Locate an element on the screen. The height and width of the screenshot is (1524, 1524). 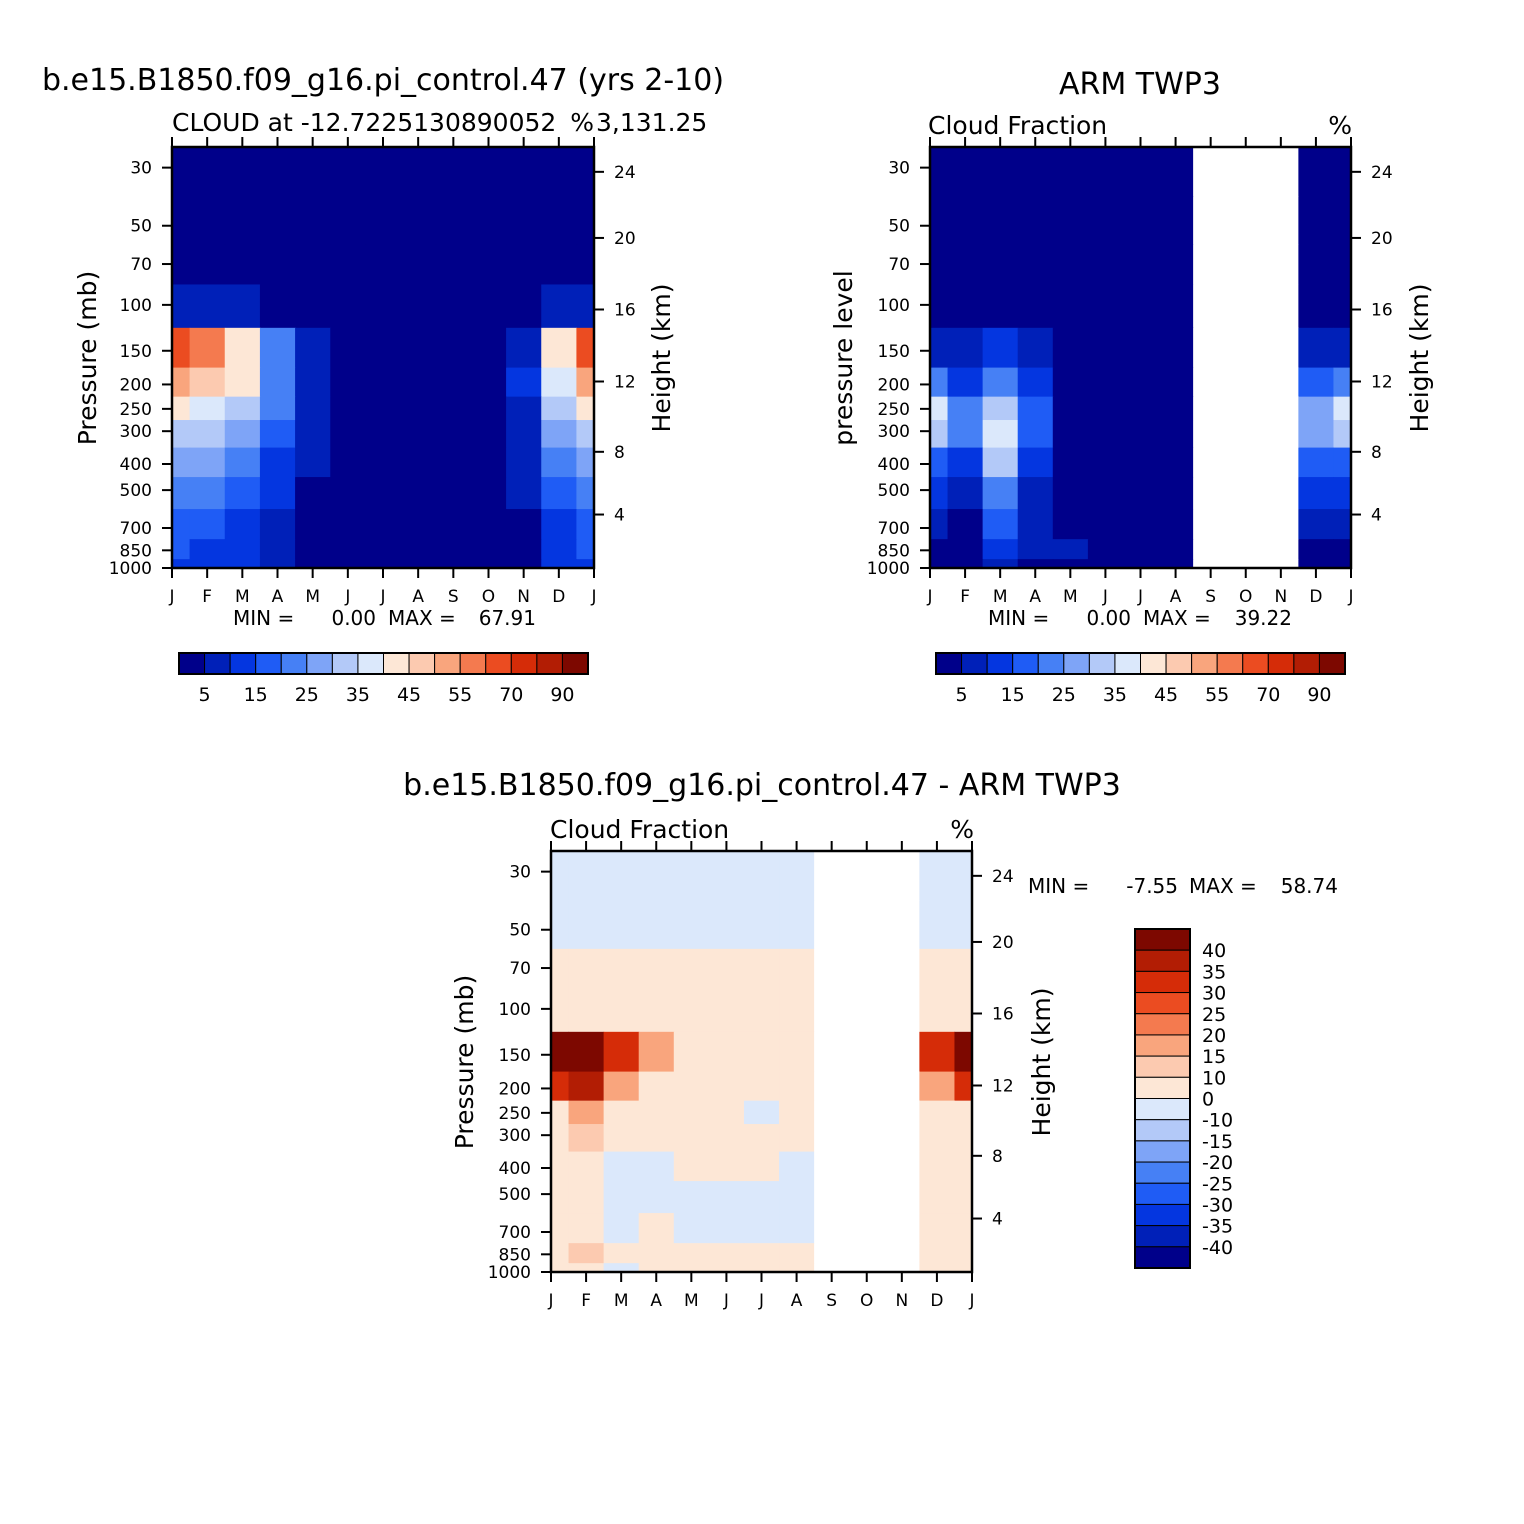
panel-model-colorbar: 5 15 25 35 45 55 70 90 is located at coordinates (383, 679).